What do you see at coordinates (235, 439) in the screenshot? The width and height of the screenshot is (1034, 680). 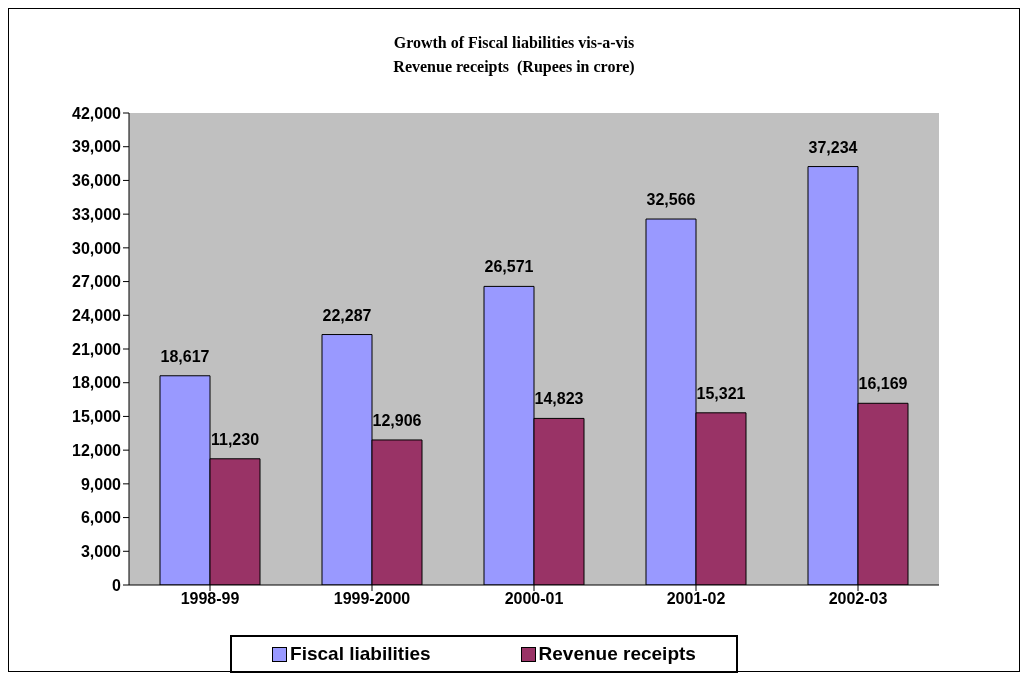 I see `data-label: 11,230` at bounding box center [235, 439].